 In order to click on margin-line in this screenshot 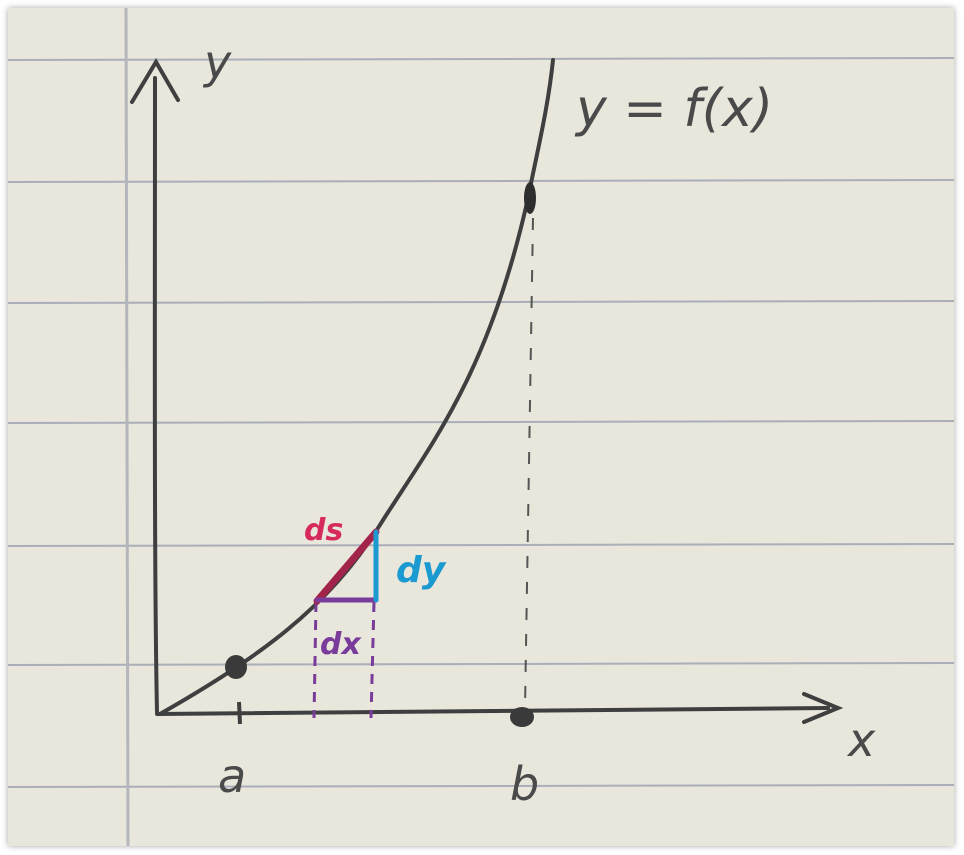, I will do `click(127, 427)`.